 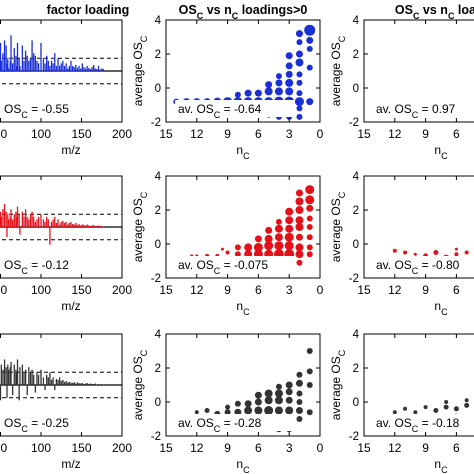 What do you see at coordinates (41, 448) in the screenshot?
I see `x-tick-label: 100` at bounding box center [41, 448].